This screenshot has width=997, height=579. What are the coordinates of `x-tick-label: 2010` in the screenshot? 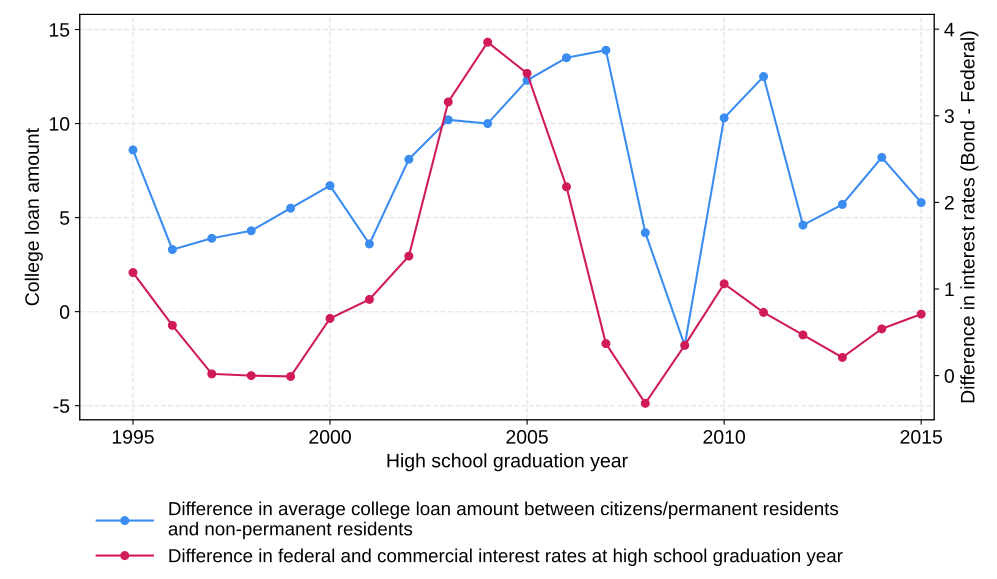 It's located at (724, 437).